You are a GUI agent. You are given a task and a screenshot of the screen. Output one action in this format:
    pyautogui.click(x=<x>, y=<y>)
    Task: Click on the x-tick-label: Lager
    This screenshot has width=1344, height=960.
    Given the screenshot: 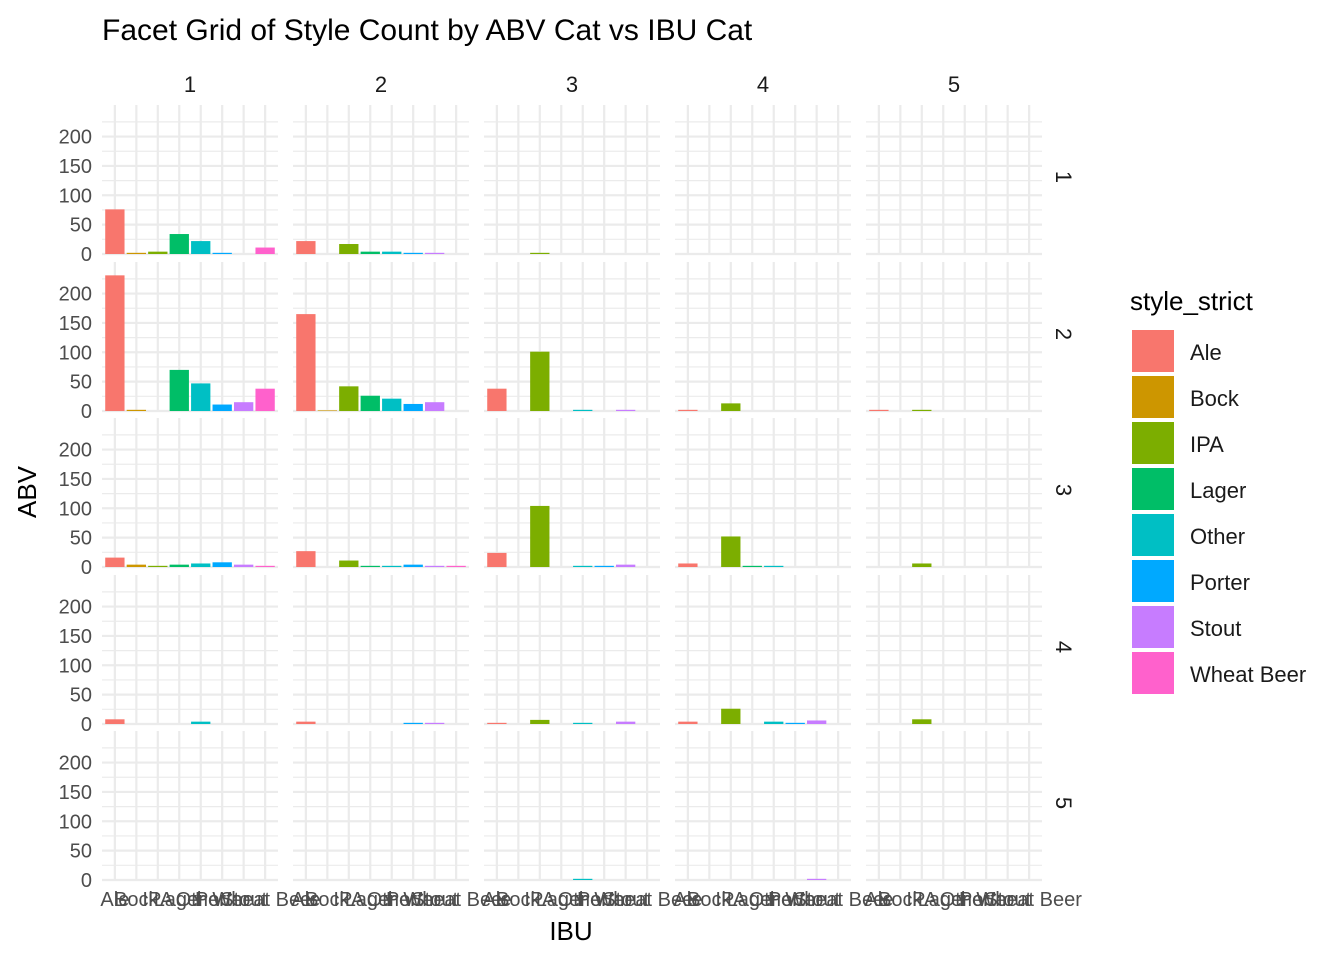 What is the action you would take?
    pyautogui.click(x=179, y=900)
    